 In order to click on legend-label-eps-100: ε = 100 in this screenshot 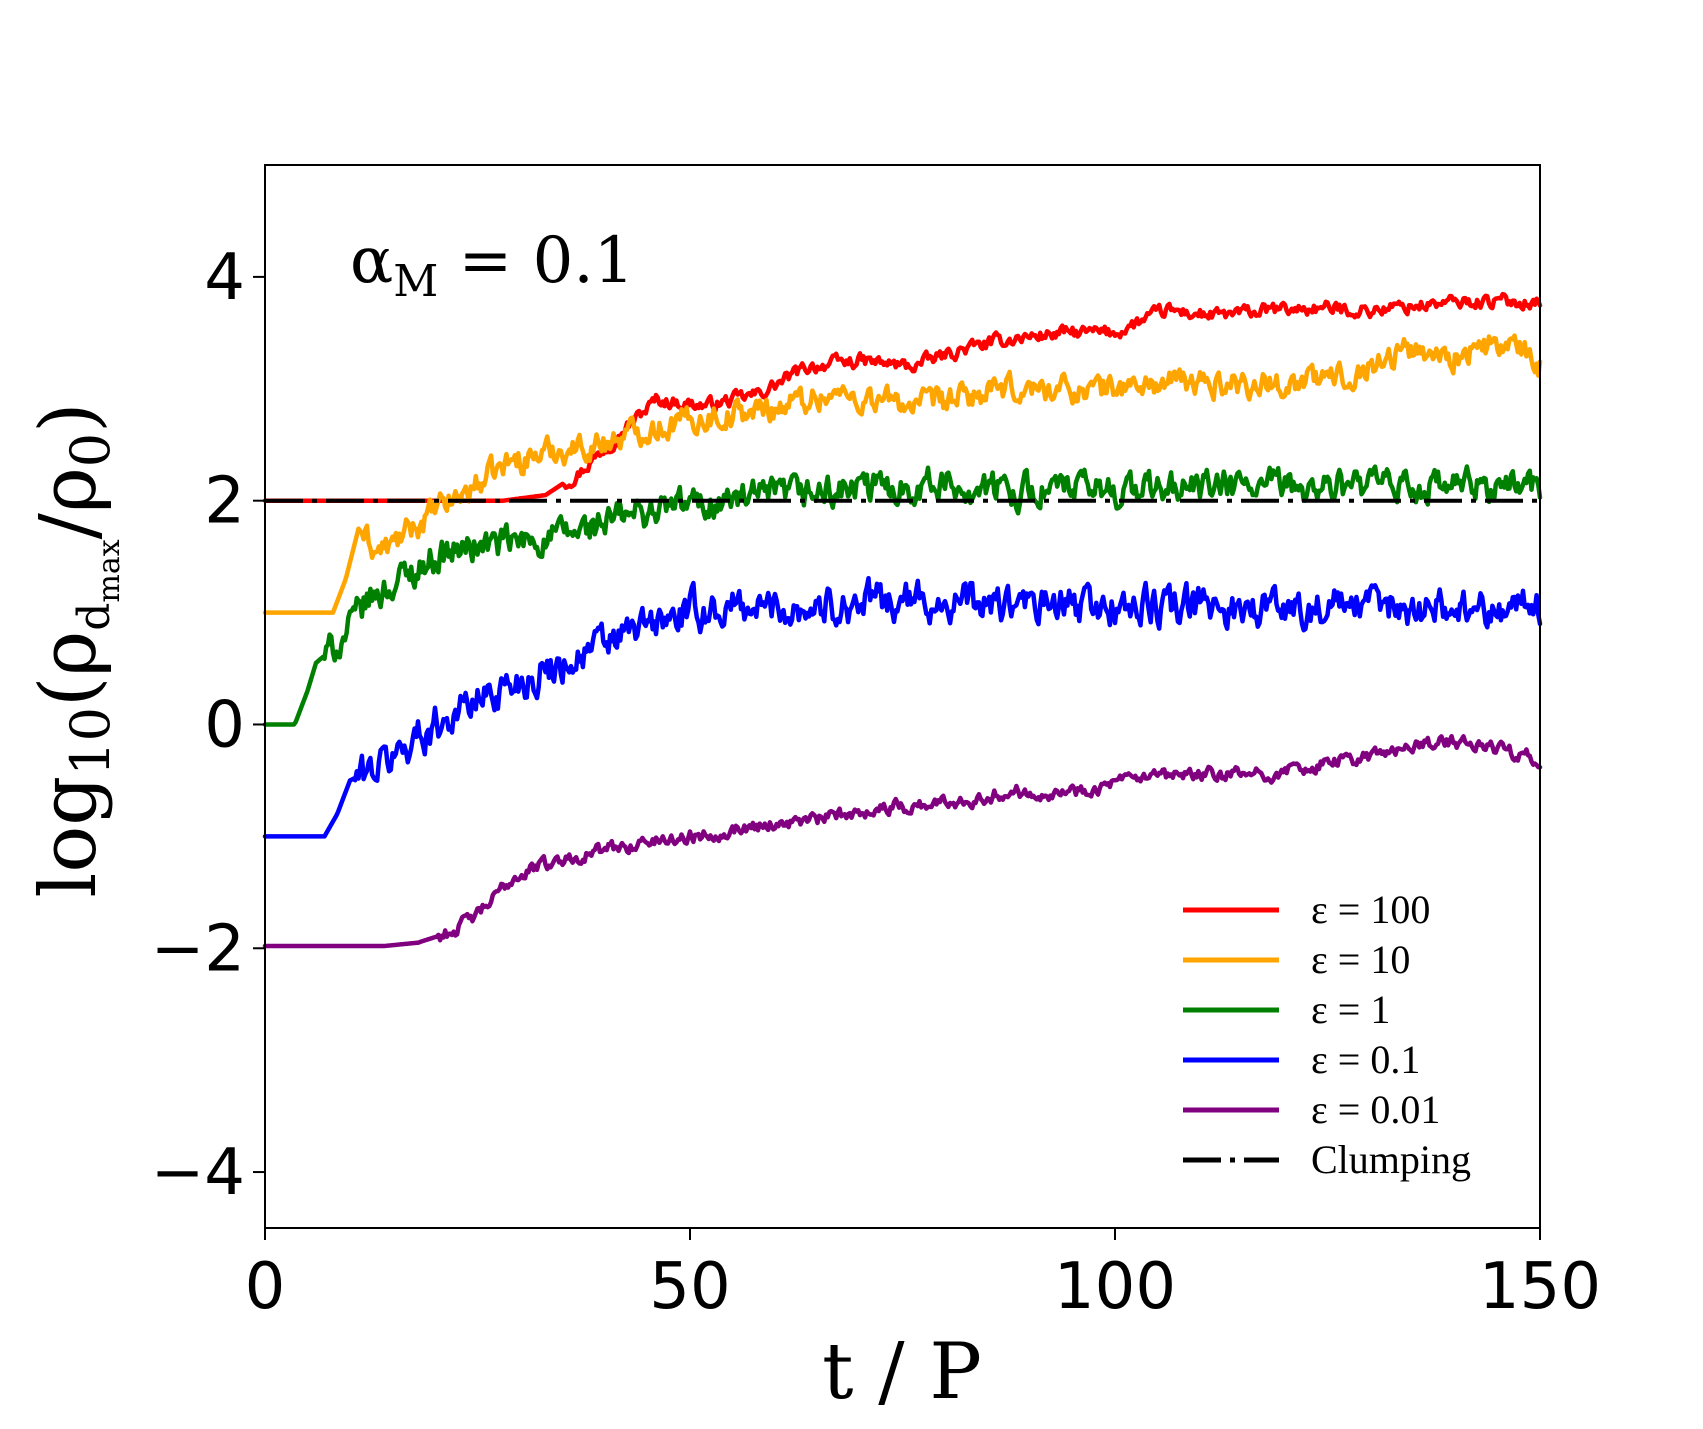, I will do `click(1370, 909)`.